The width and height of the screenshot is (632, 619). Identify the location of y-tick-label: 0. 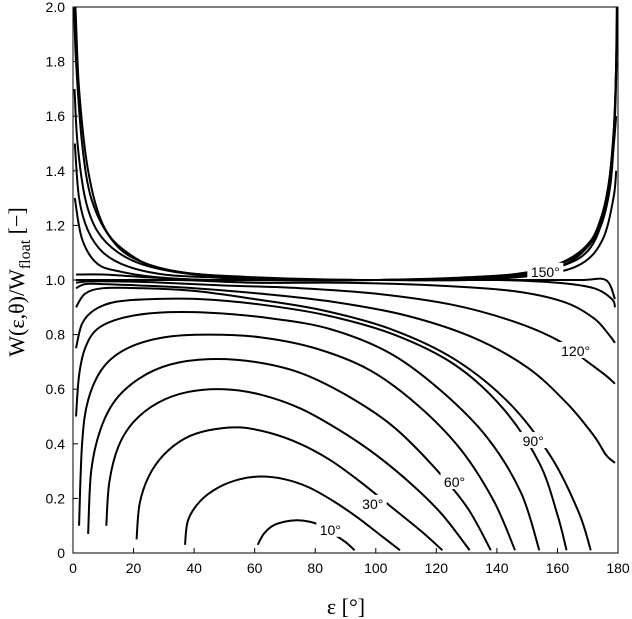
(61, 553).